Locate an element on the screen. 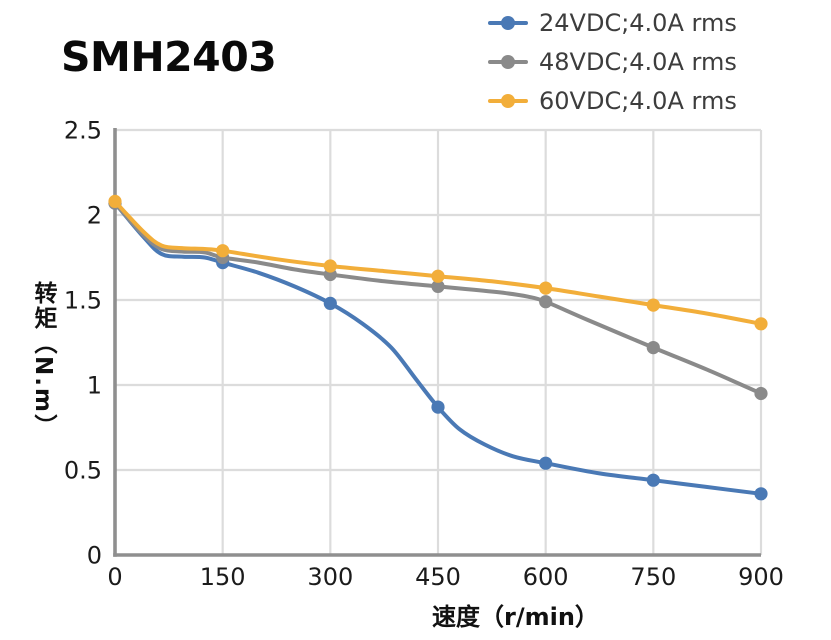  y-tick-label: 0.5 is located at coordinates (83, 471).